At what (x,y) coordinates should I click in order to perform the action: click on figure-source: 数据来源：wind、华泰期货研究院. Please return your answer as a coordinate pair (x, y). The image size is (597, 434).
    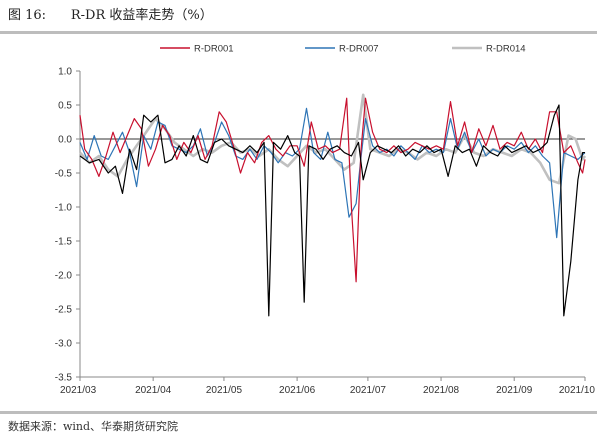
    Looking at the image, I should click on (93, 426).